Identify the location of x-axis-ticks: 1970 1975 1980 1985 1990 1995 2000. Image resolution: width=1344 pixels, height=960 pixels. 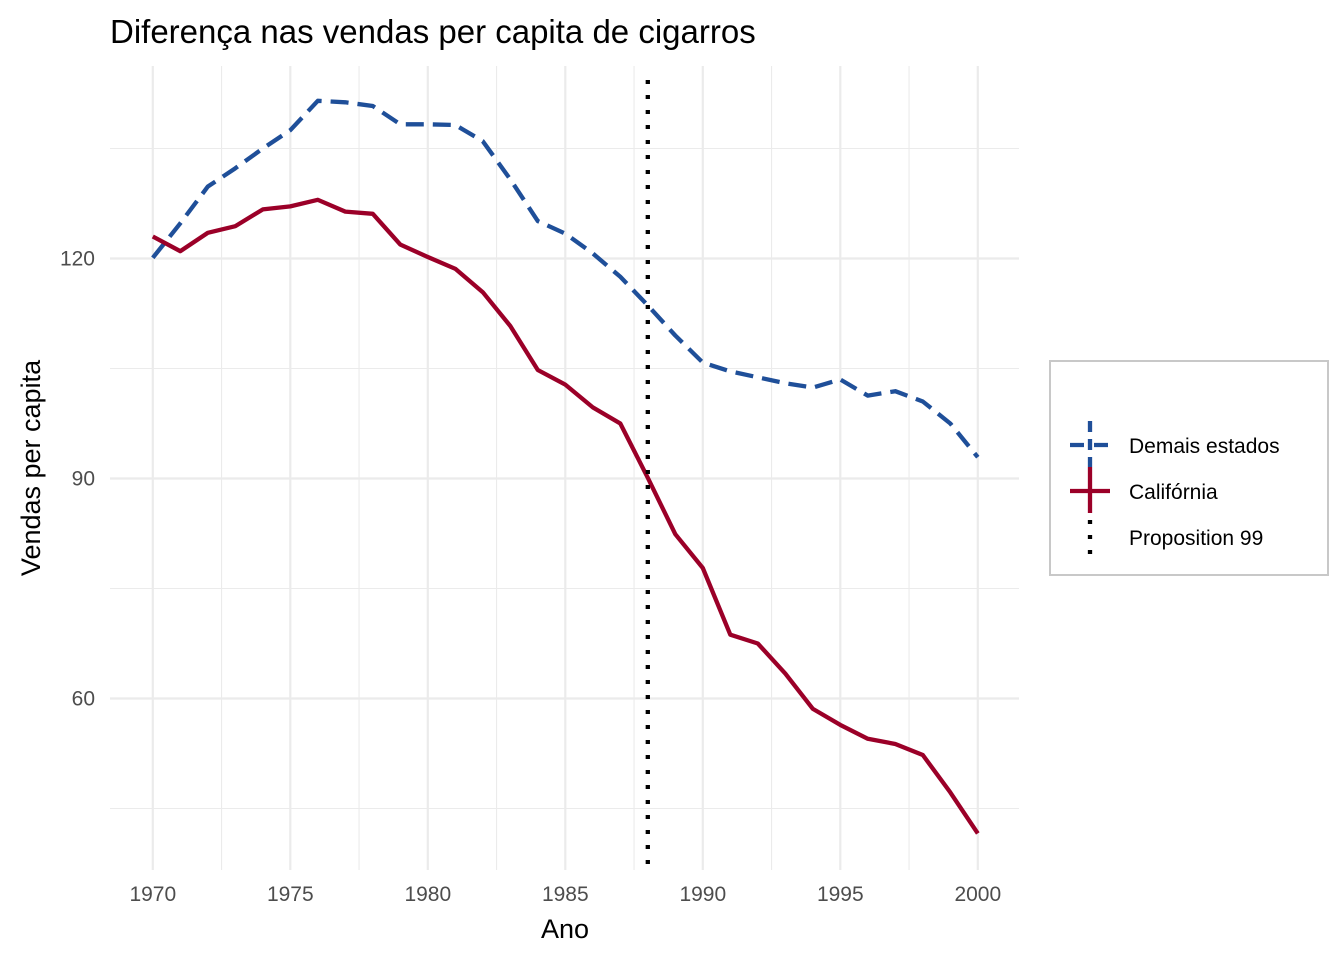
(565, 894).